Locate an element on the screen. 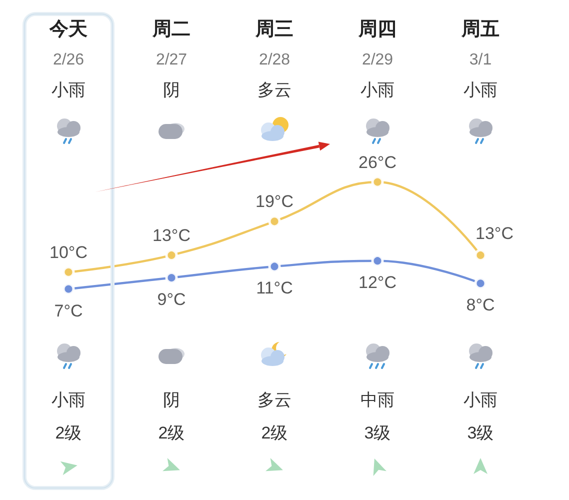 Image resolution: width=569 pixels, height=500 pixels. text: 中雨 is located at coordinates (377, 400).